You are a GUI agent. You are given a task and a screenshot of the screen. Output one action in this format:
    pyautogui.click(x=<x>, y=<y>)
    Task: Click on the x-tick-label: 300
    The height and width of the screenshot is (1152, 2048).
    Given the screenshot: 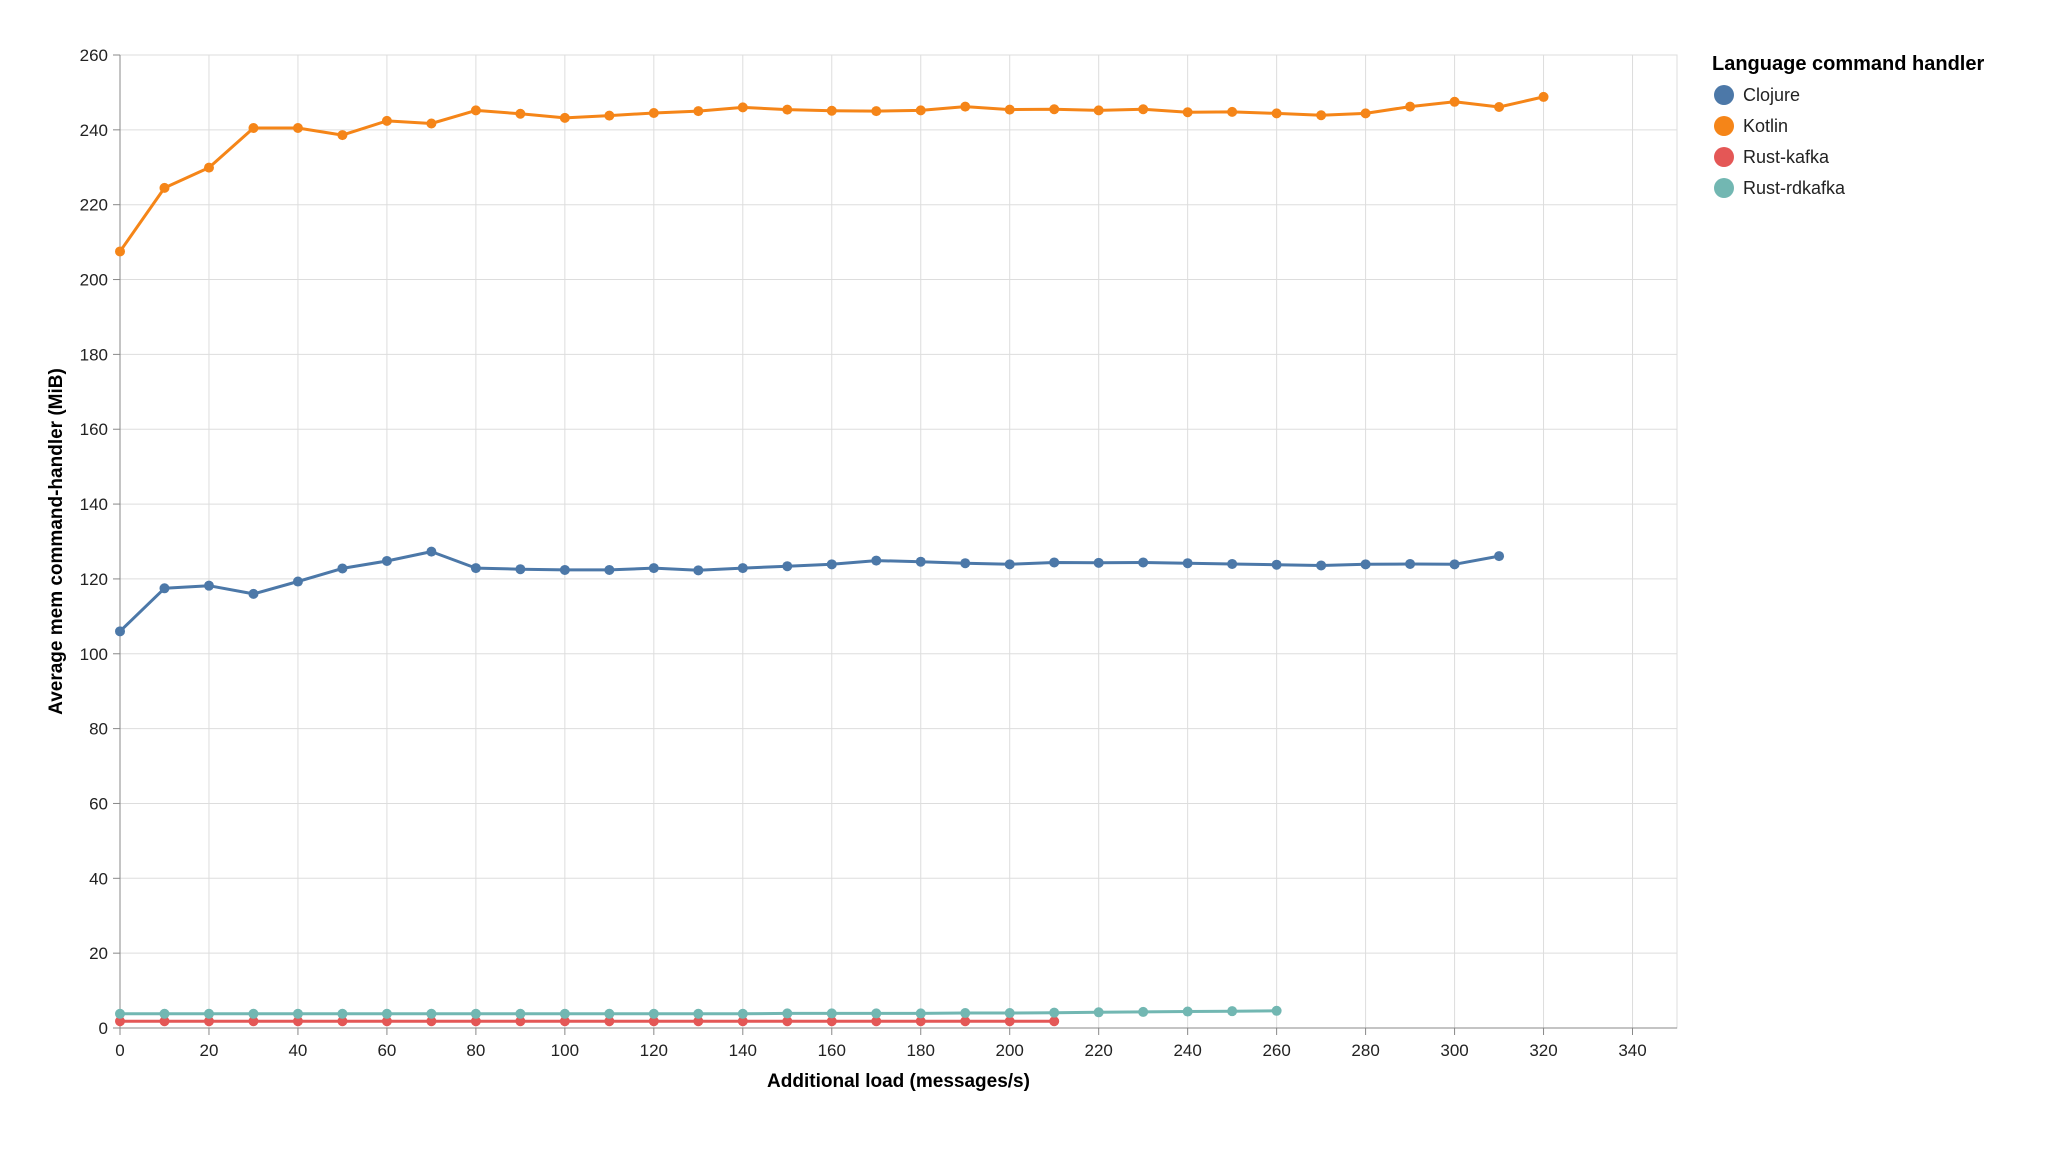 What is the action you would take?
    pyautogui.click(x=1454, y=1050)
    